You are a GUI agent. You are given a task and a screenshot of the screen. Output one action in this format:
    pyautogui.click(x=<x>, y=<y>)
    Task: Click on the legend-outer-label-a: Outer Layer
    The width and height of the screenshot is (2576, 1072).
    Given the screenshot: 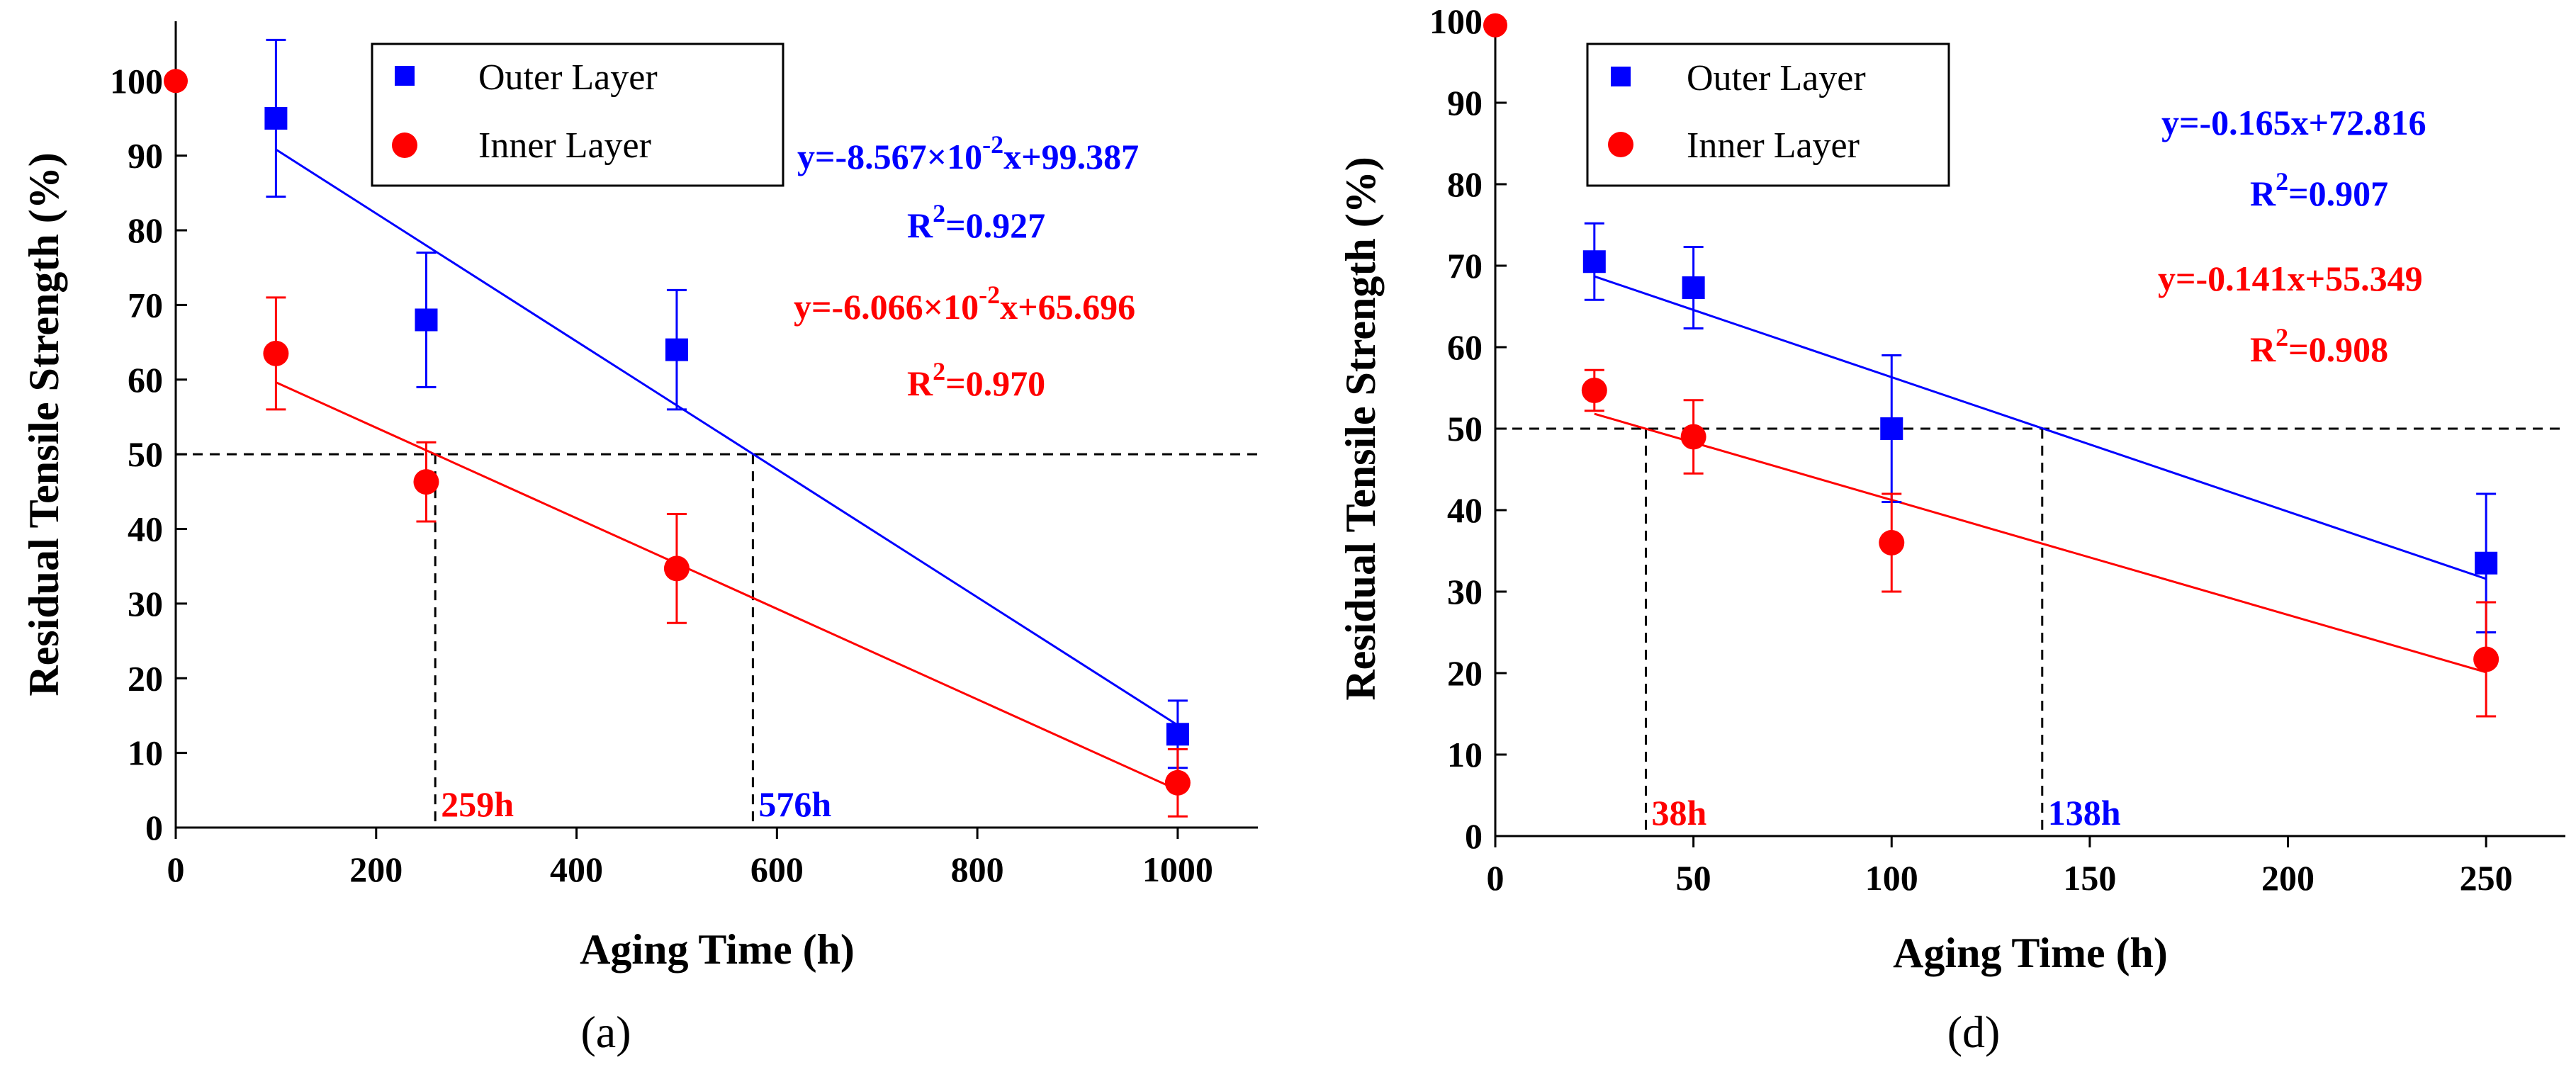 What is the action you would take?
    pyautogui.click(x=568, y=77)
    